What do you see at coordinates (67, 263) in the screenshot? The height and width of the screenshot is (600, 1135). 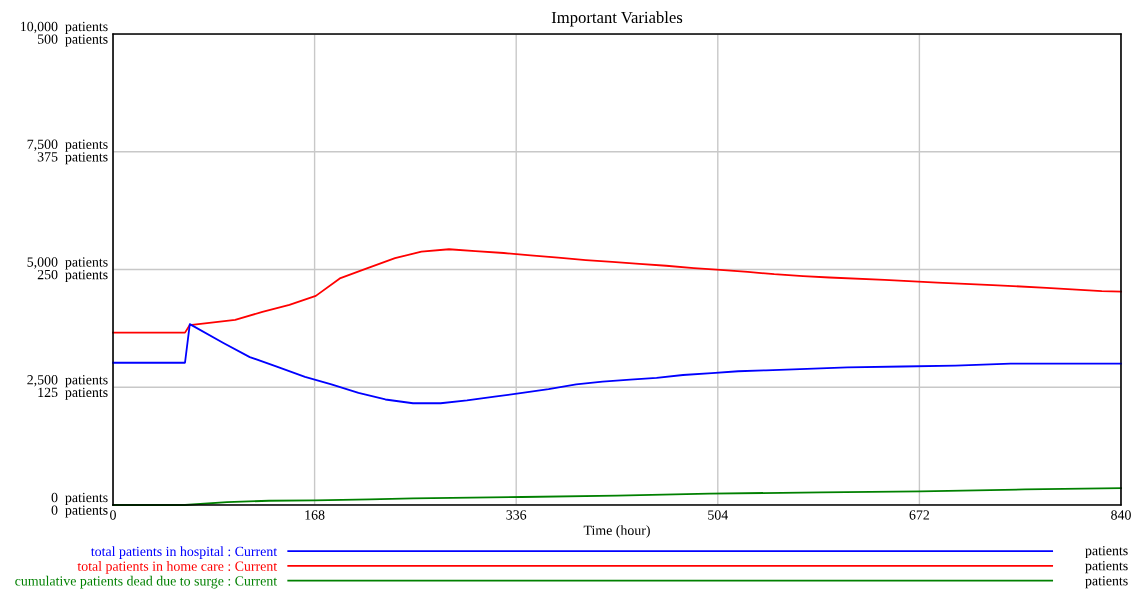 I see `y-tick-label: 5,000 patients` at bounding box center [67, 263].